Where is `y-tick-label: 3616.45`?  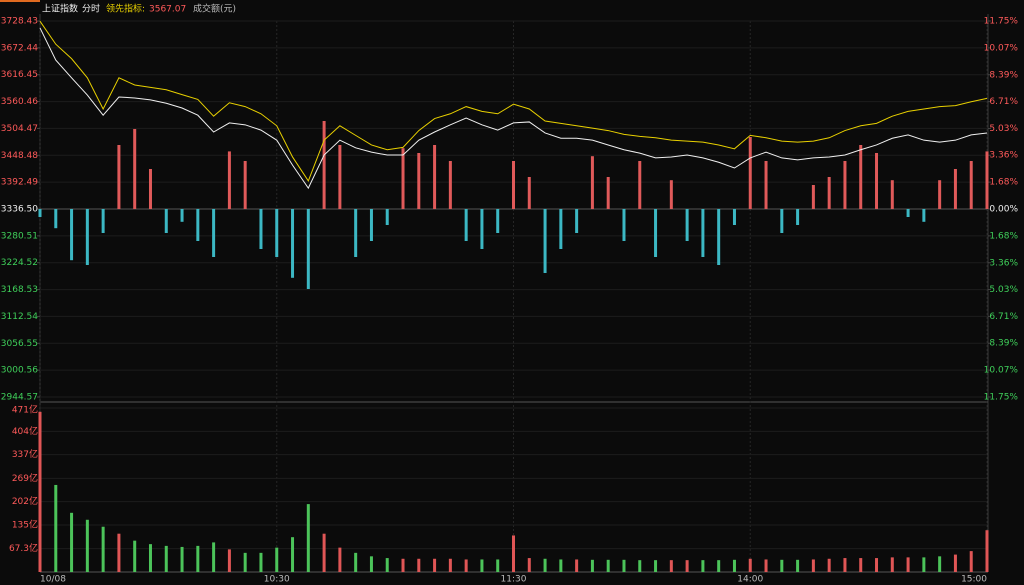 y-tick-label: 3616.45 is located at coordinates (19, 75).